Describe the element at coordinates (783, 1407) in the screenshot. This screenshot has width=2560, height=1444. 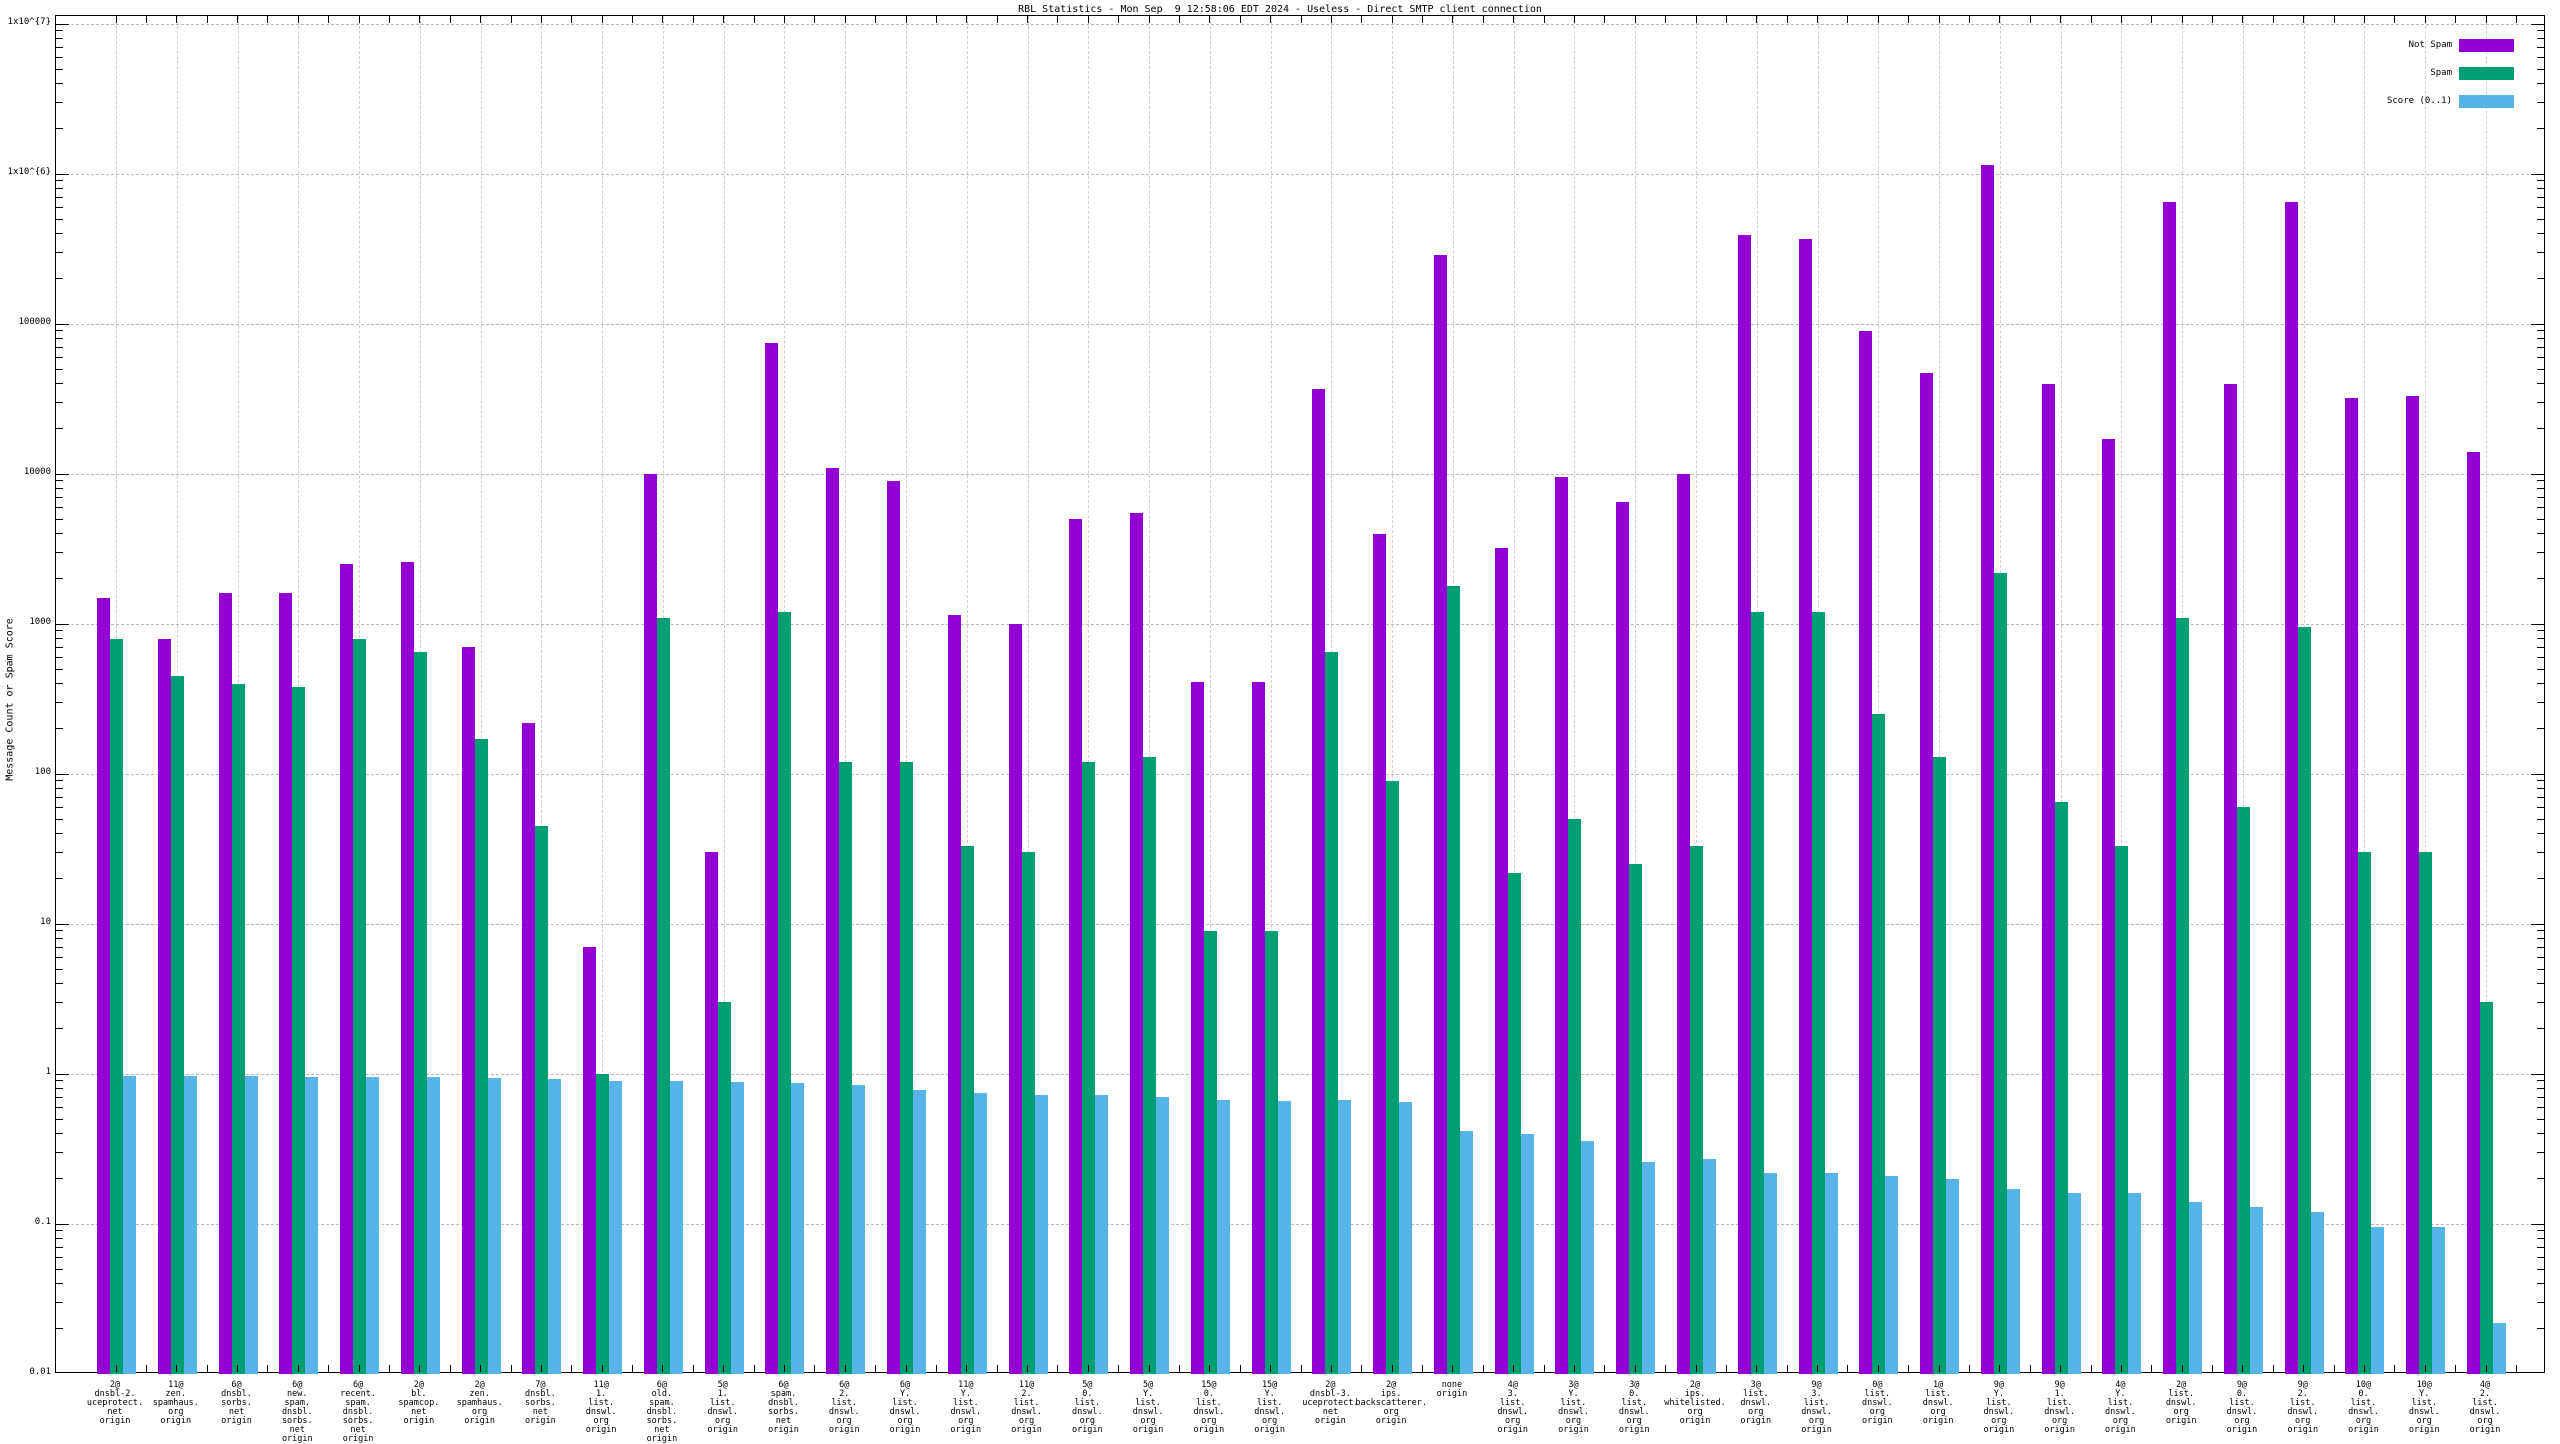
I see `x-tick-label: 6@ spam. dnsbl. sorbs. net origin` at that location.